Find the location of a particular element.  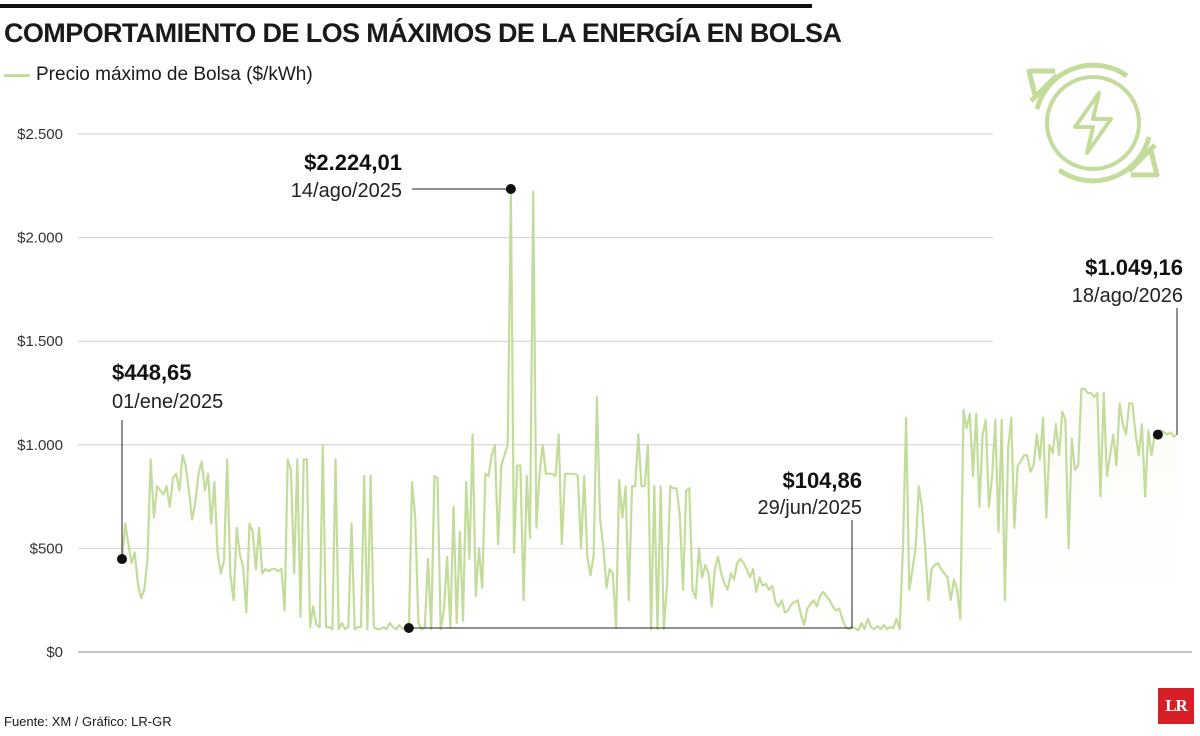

annotation-value: $1.049,16 is located at coordinates (1134, 267).